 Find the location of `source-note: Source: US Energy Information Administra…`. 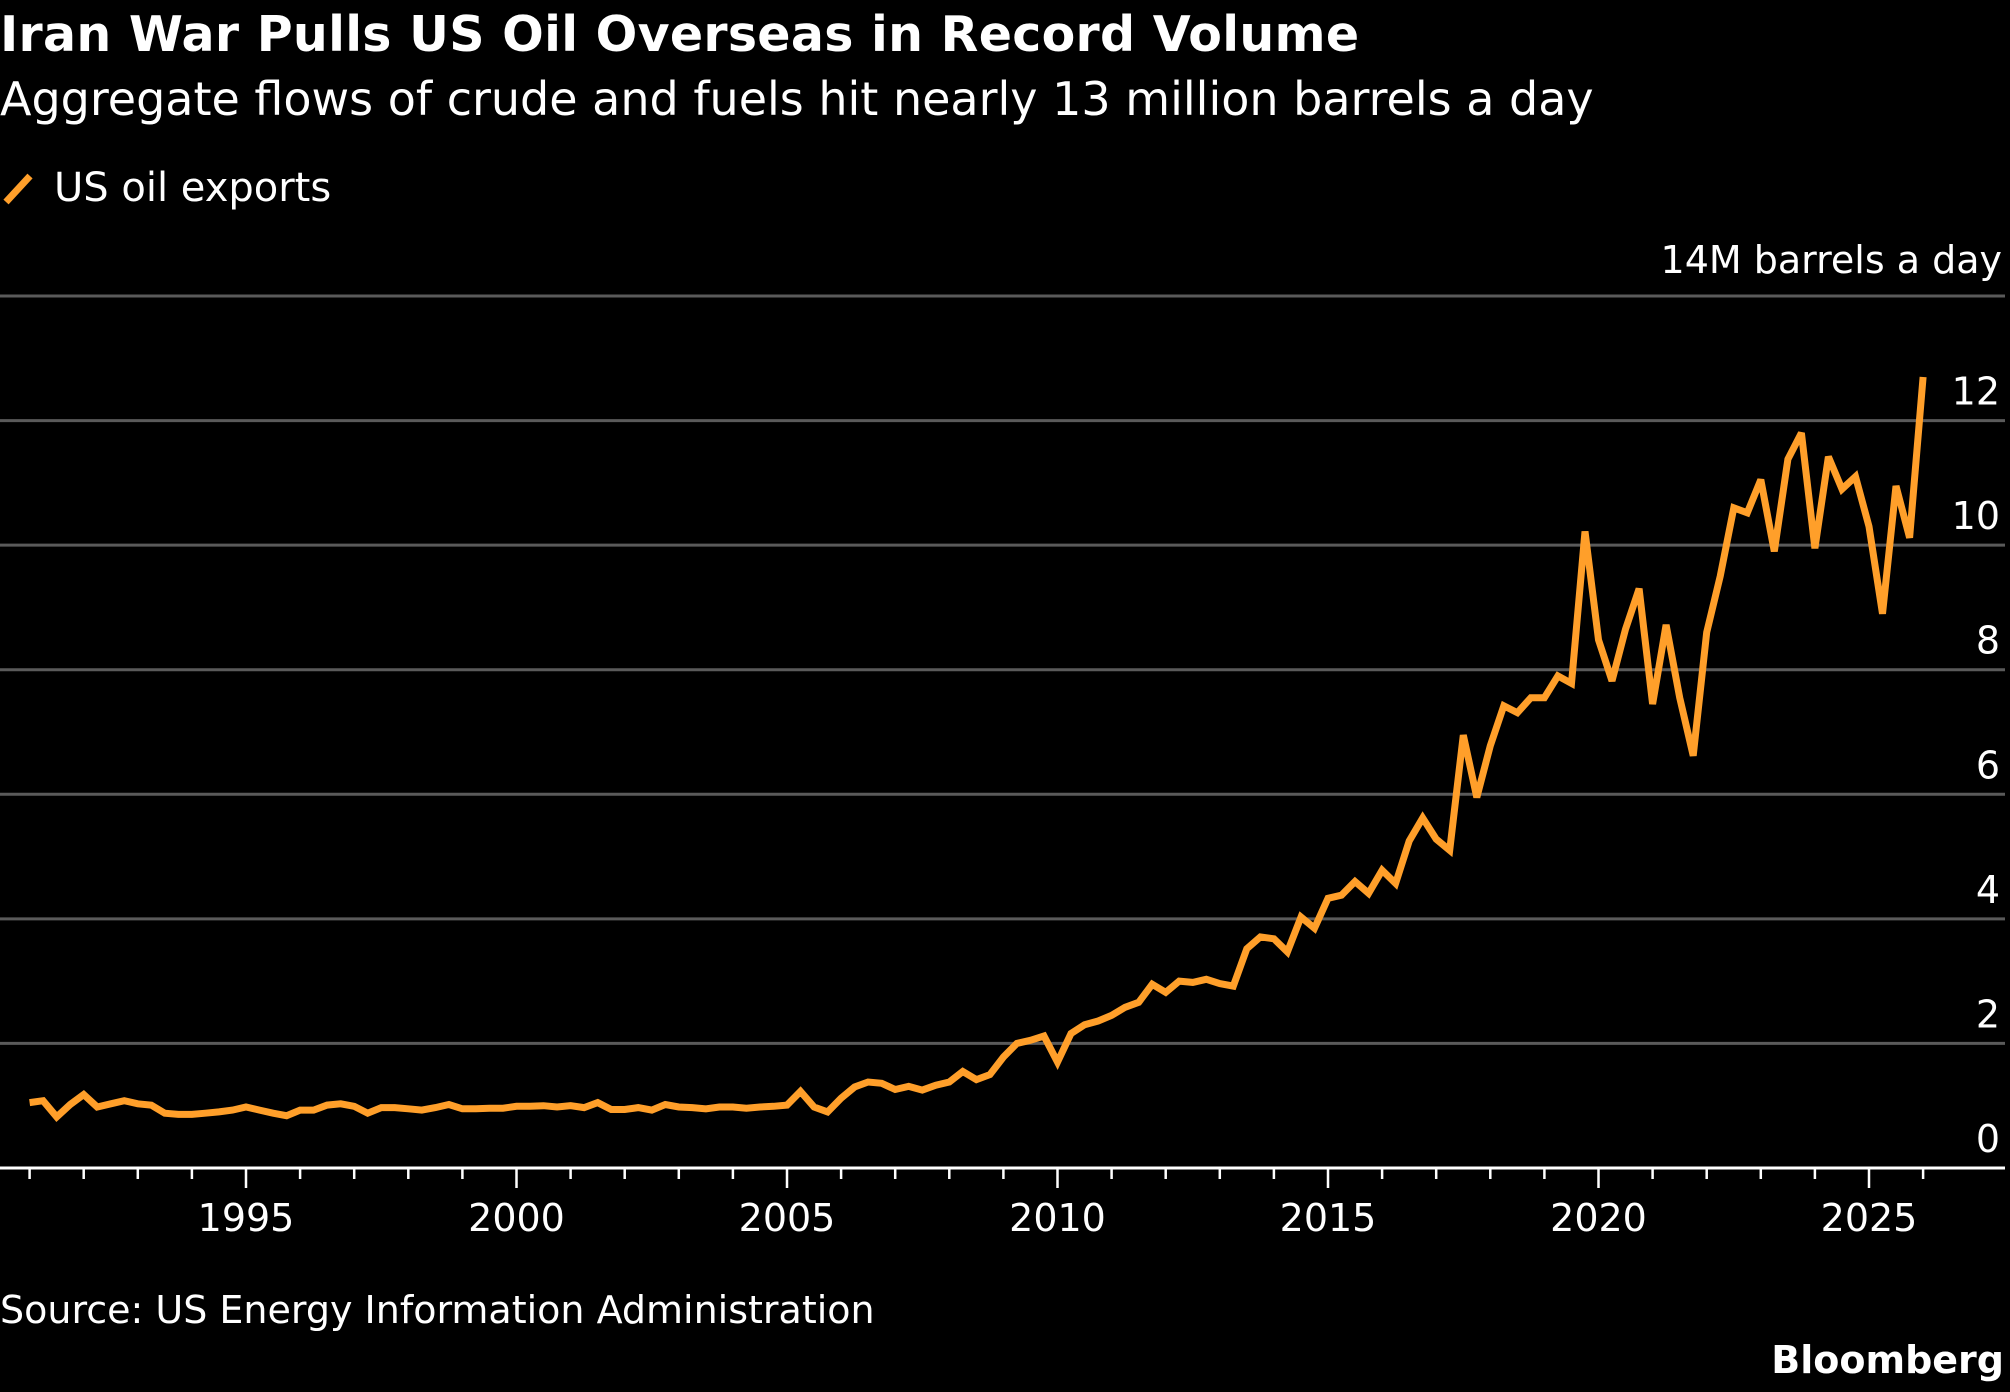

source-note: Source: US Energy Information Administra… is located at coordinates (437, 1310).